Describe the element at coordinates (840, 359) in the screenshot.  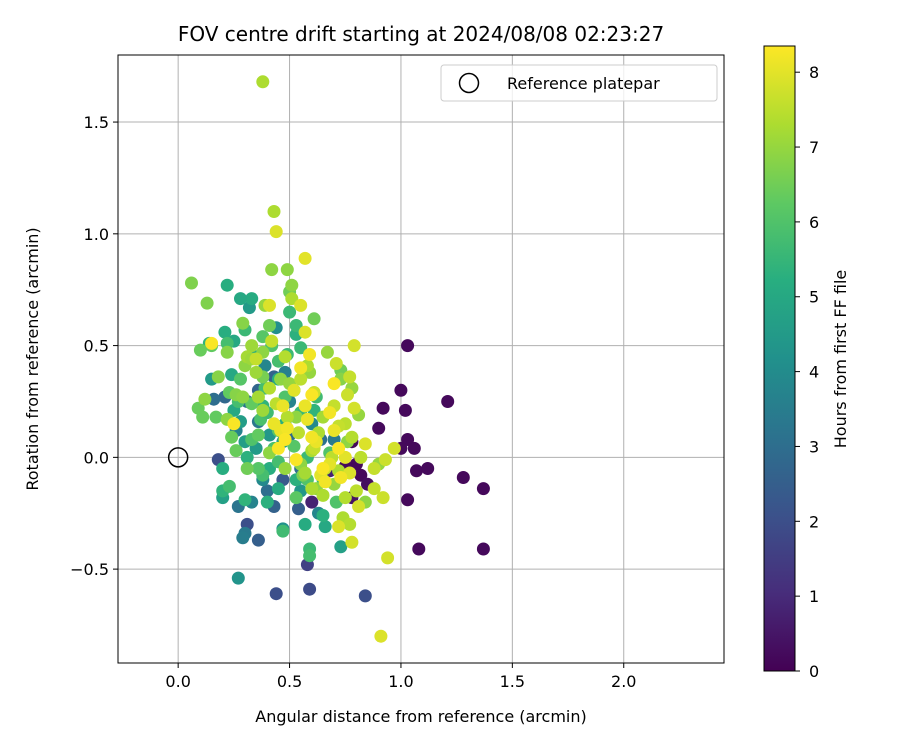
I see `colorbar-label: Hours from first FF file` at that location.